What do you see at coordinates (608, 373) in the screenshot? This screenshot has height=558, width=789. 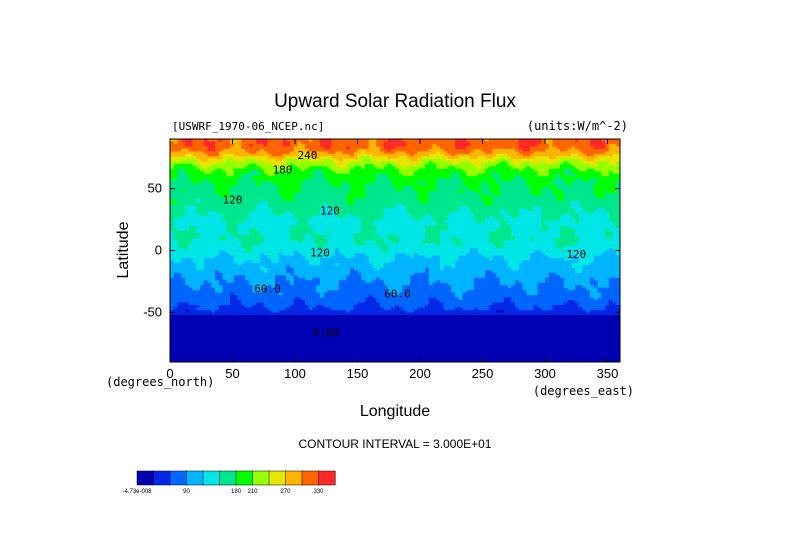 I see `x-tick-label: 350` at bounding box center [608, 373].